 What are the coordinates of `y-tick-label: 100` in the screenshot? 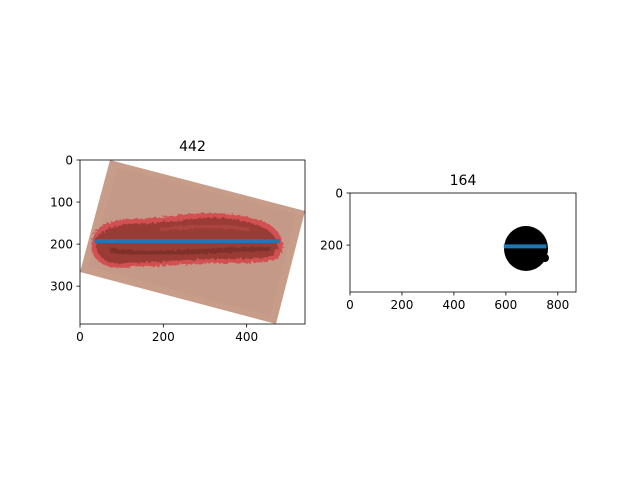 It's located at (61, 203).